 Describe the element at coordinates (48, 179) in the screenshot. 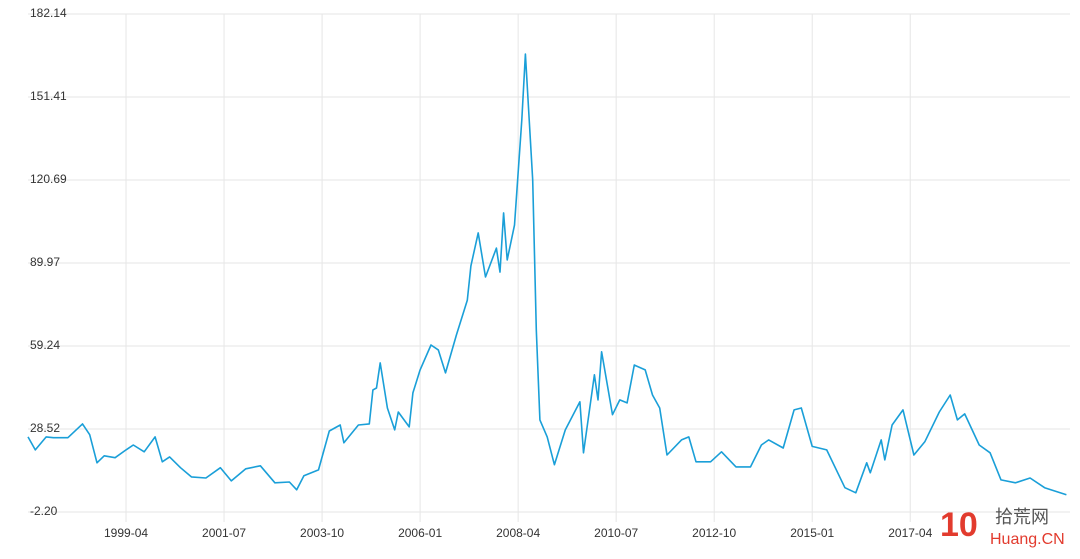

I see `y-tick-label: 120.69` at that location.